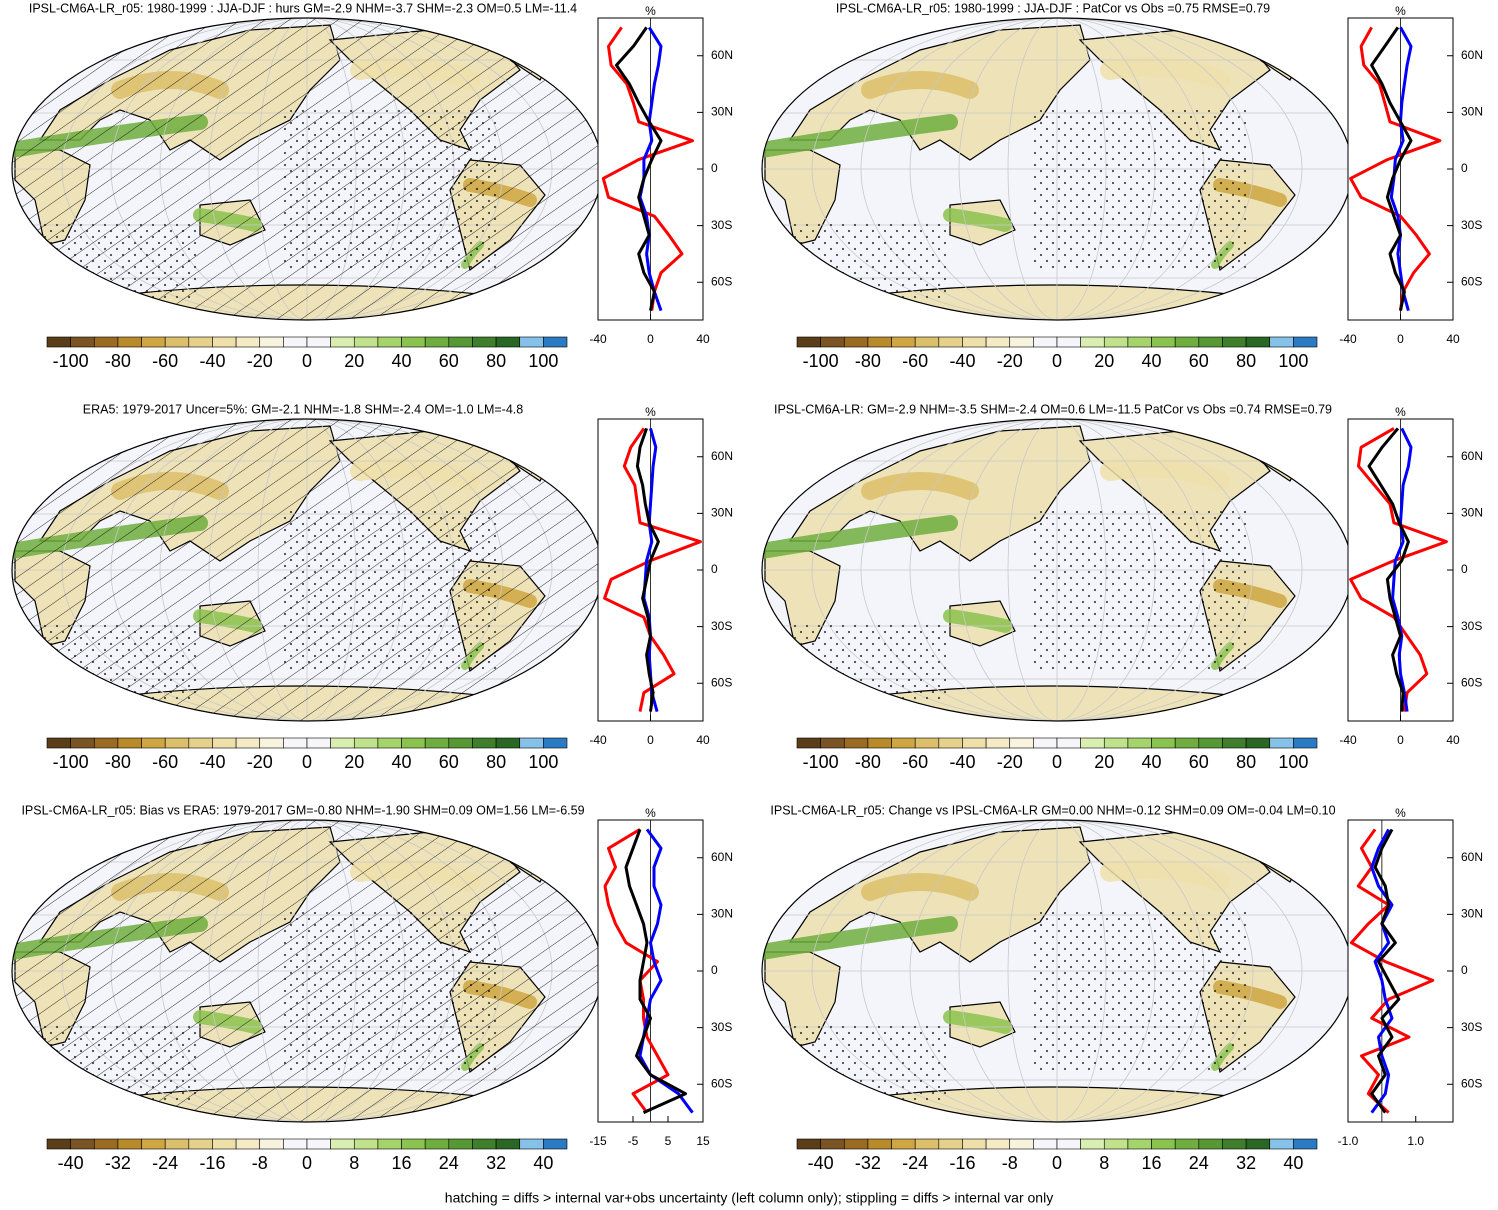 This screenshot has width=1498, height=1210. What do you see at coordinates (402, 1163) in the screenshot?
I see `colorbar-label: 16` at bounding box center [402, 1163].